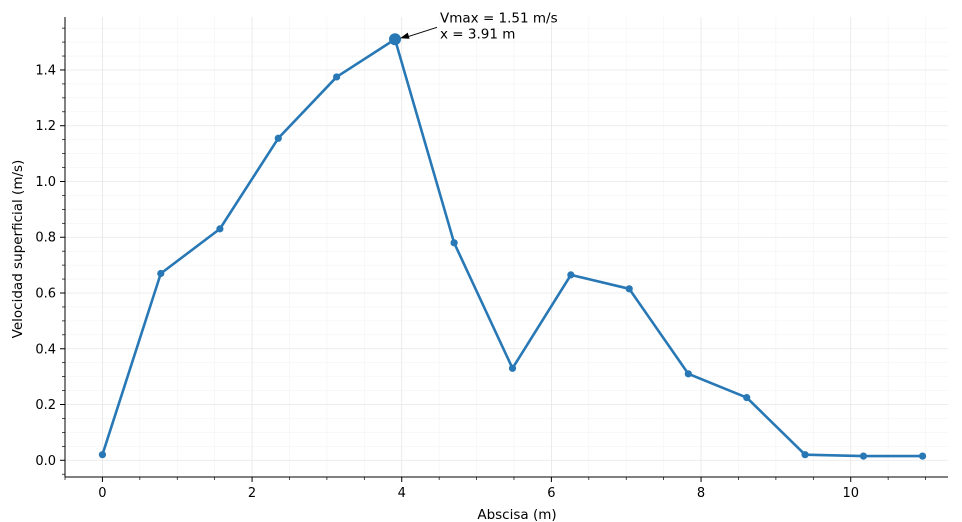  I want to click on y-axis-label: Velocidad superficial (m/s), so click(18, 249).